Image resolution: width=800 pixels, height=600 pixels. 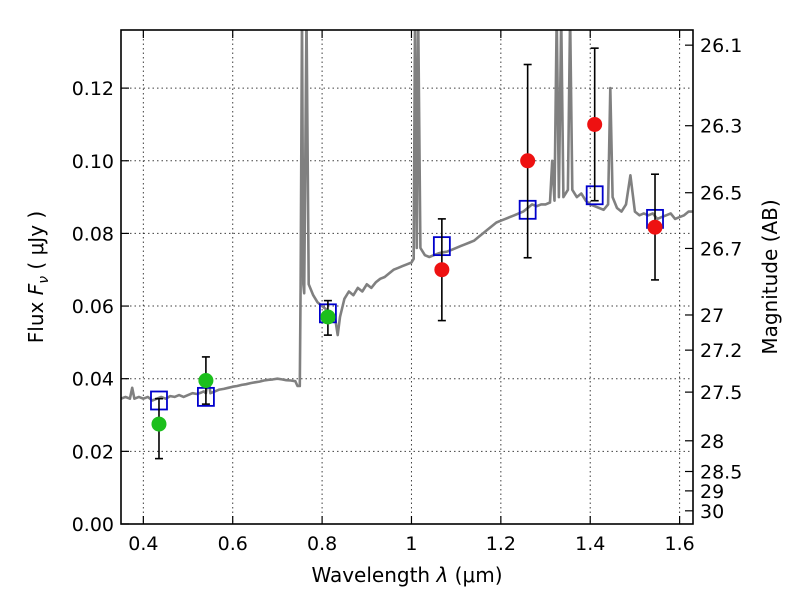 I want to click on right-axis-label: Magnitude (AB), so click(x=770, y=276).